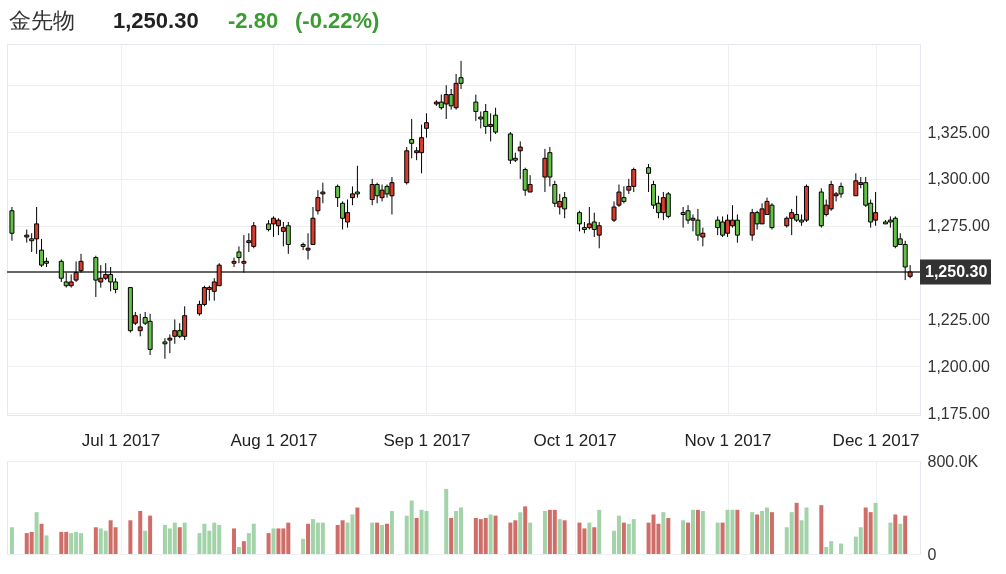 This screenshot has width=1006, height=574. Describe the element at coordinates (958, 179) in the screenshot. I see `y-tick-label: 1,300.00` at that location.